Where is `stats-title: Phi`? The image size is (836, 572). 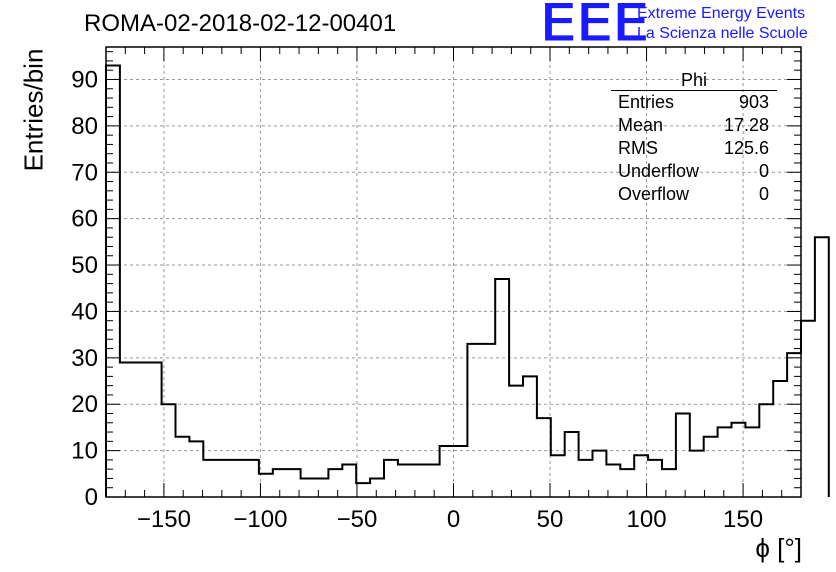
stats-title: Phi is located at coordinates (694, 80).